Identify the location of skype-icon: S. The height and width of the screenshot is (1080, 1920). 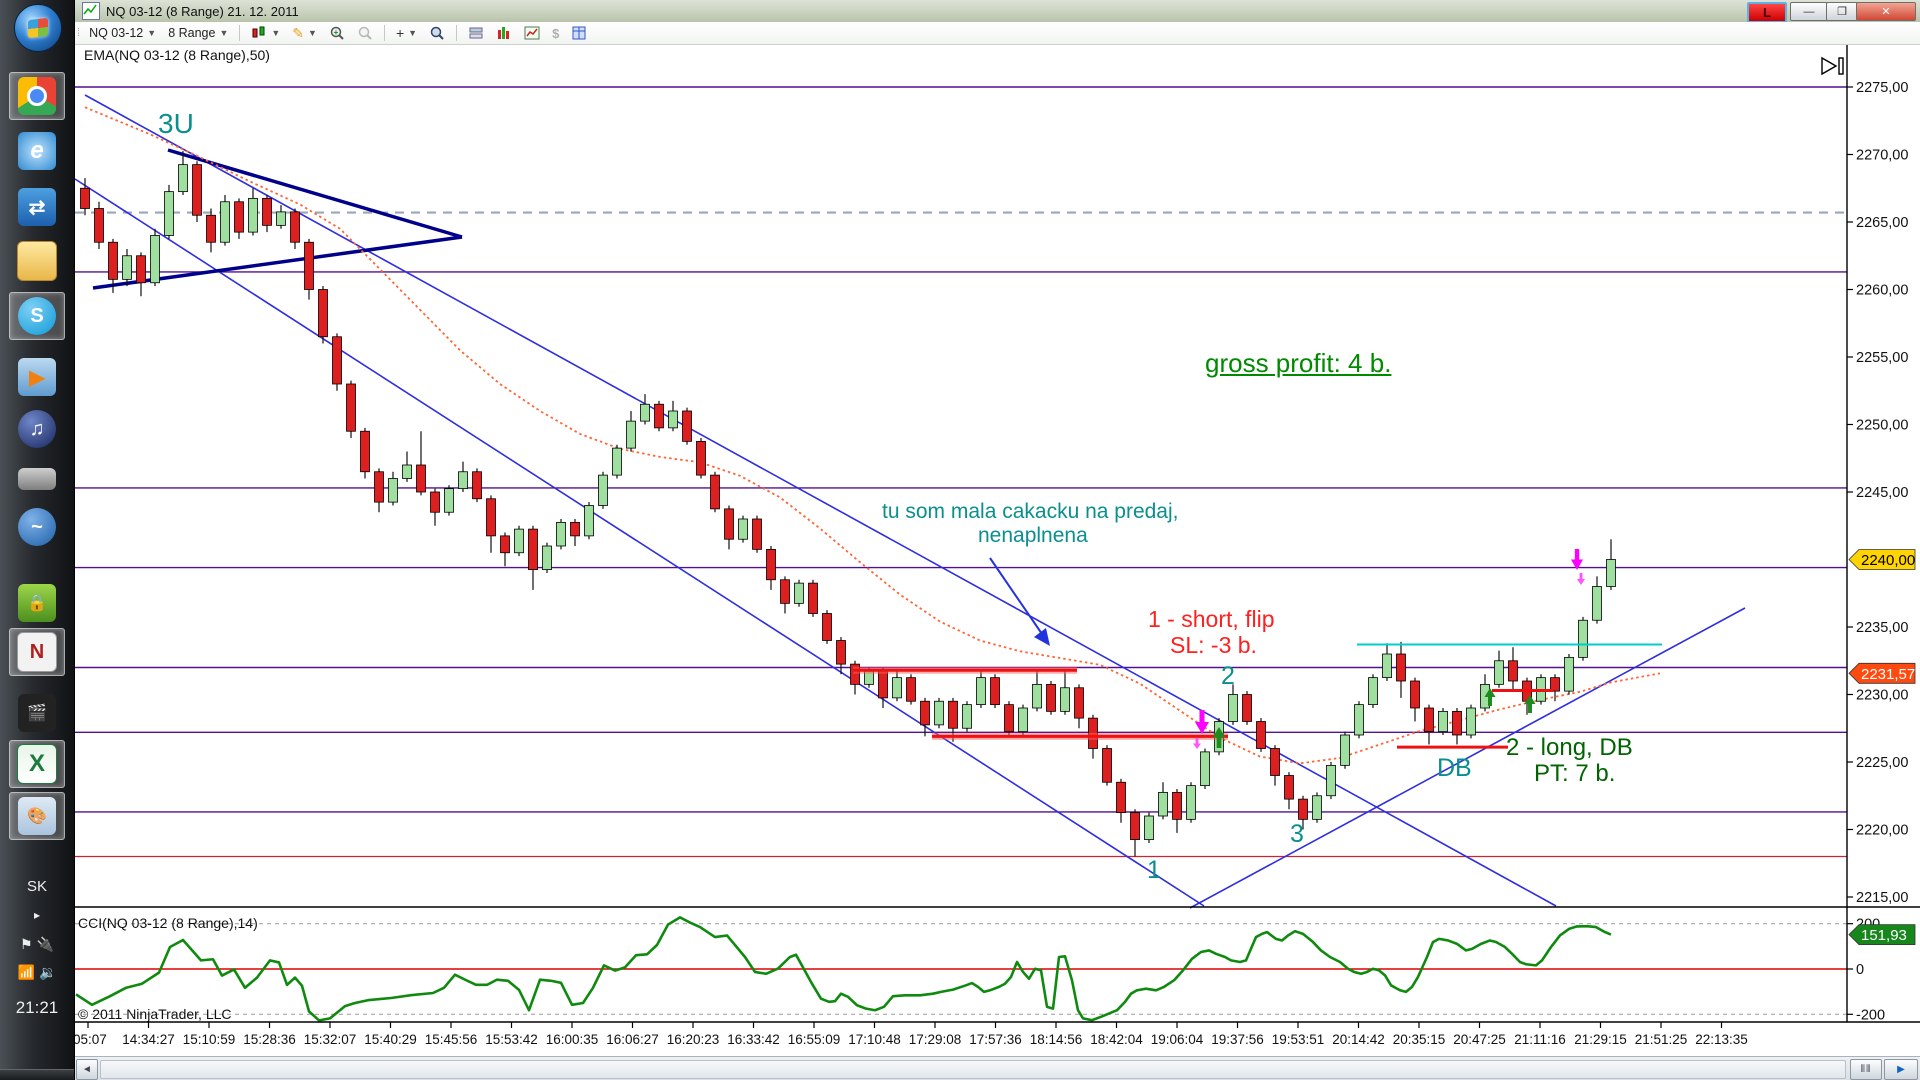
(37, 316).